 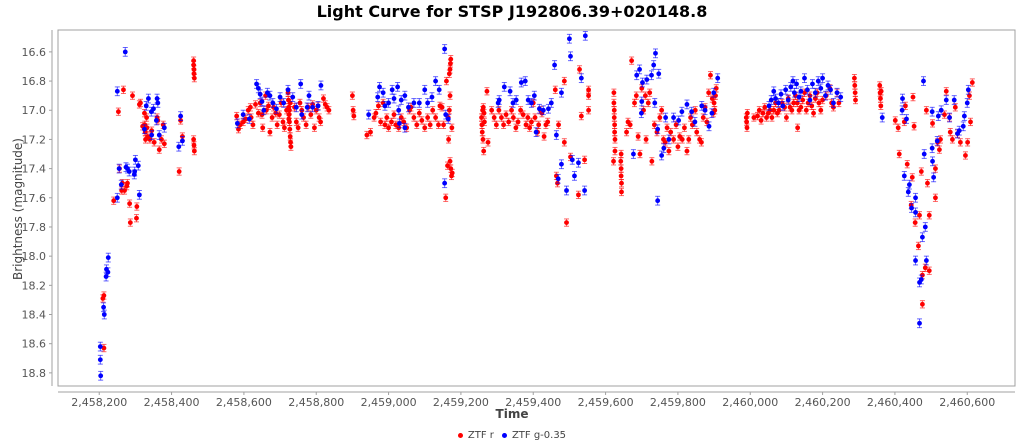 I want to click on legend-item-ztf-g: ZTF g-0.35, so click(x=533, y=435).